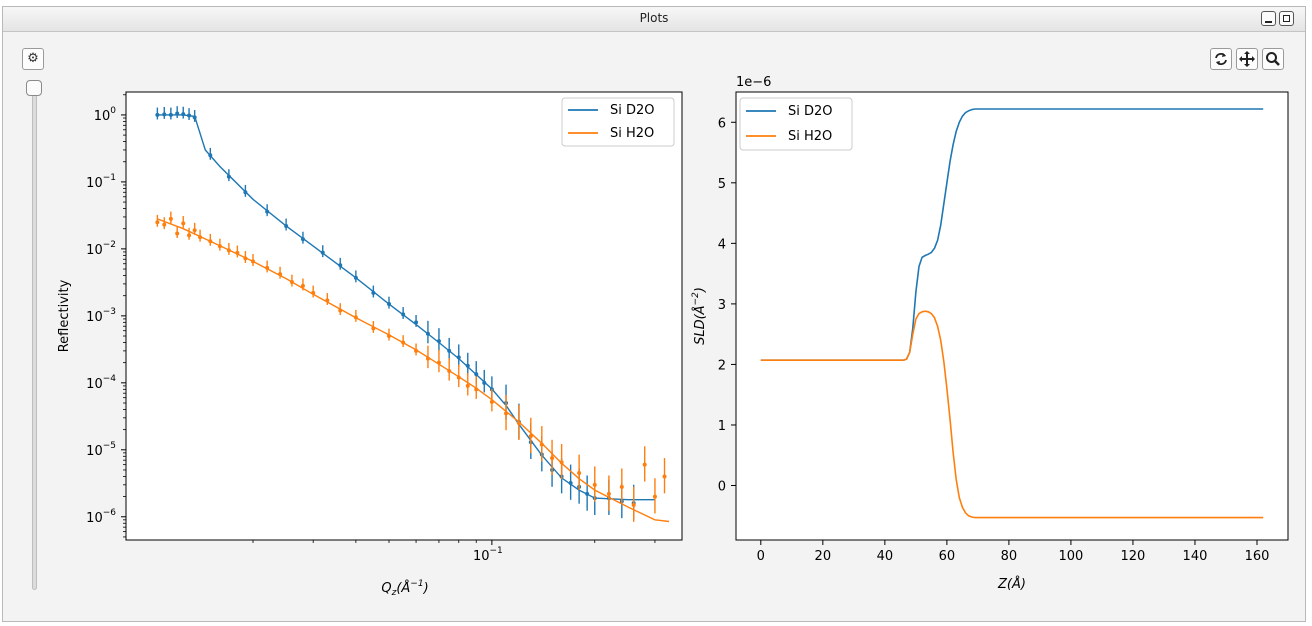  I want to click on gear-icon: ⚙, so click(33, 58).